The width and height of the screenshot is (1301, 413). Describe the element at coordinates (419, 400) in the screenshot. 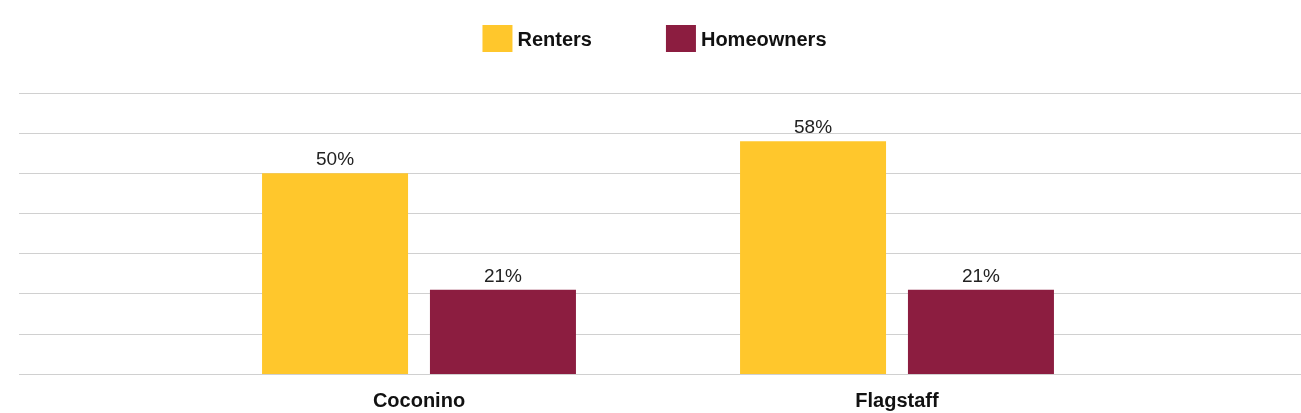

I see `x-tick-label: Coconino` at that location.